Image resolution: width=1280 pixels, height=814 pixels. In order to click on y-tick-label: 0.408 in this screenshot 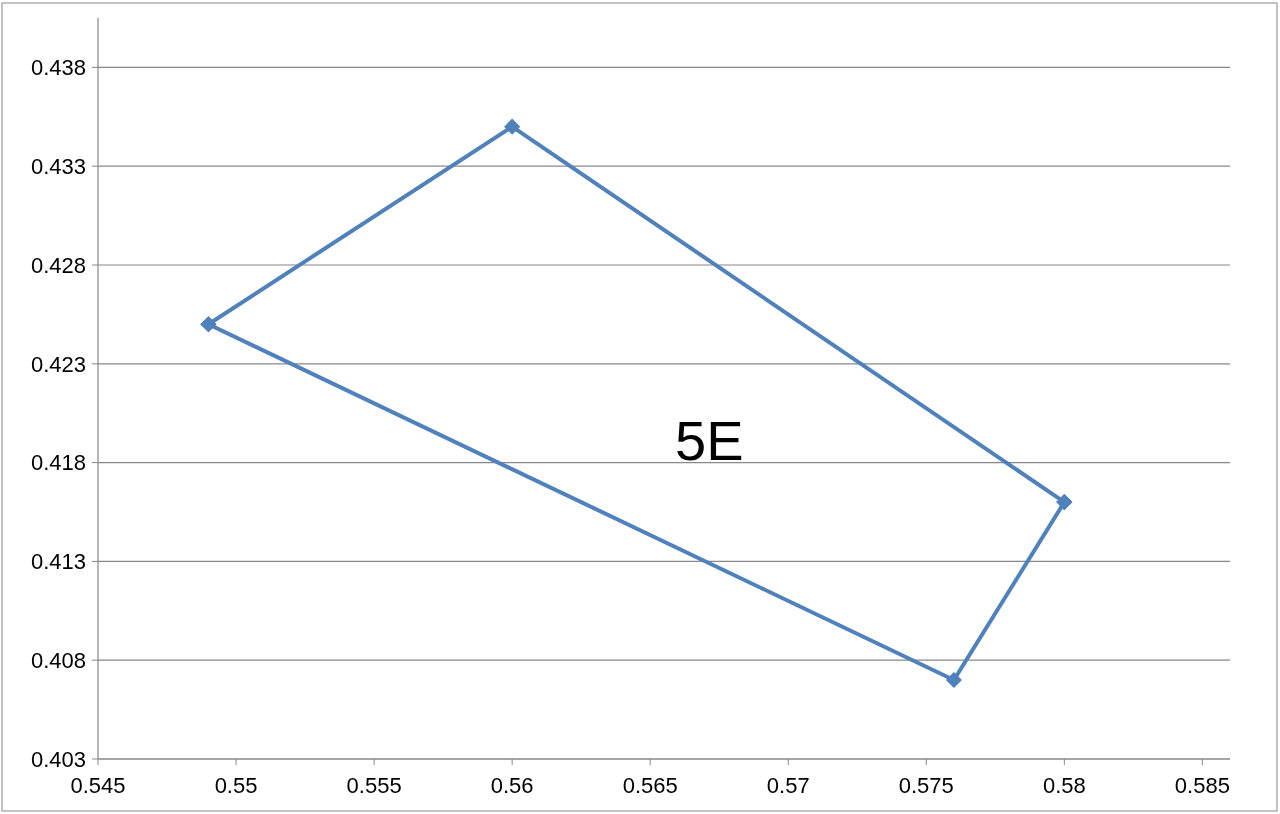, I will do `click(58, 660)`.